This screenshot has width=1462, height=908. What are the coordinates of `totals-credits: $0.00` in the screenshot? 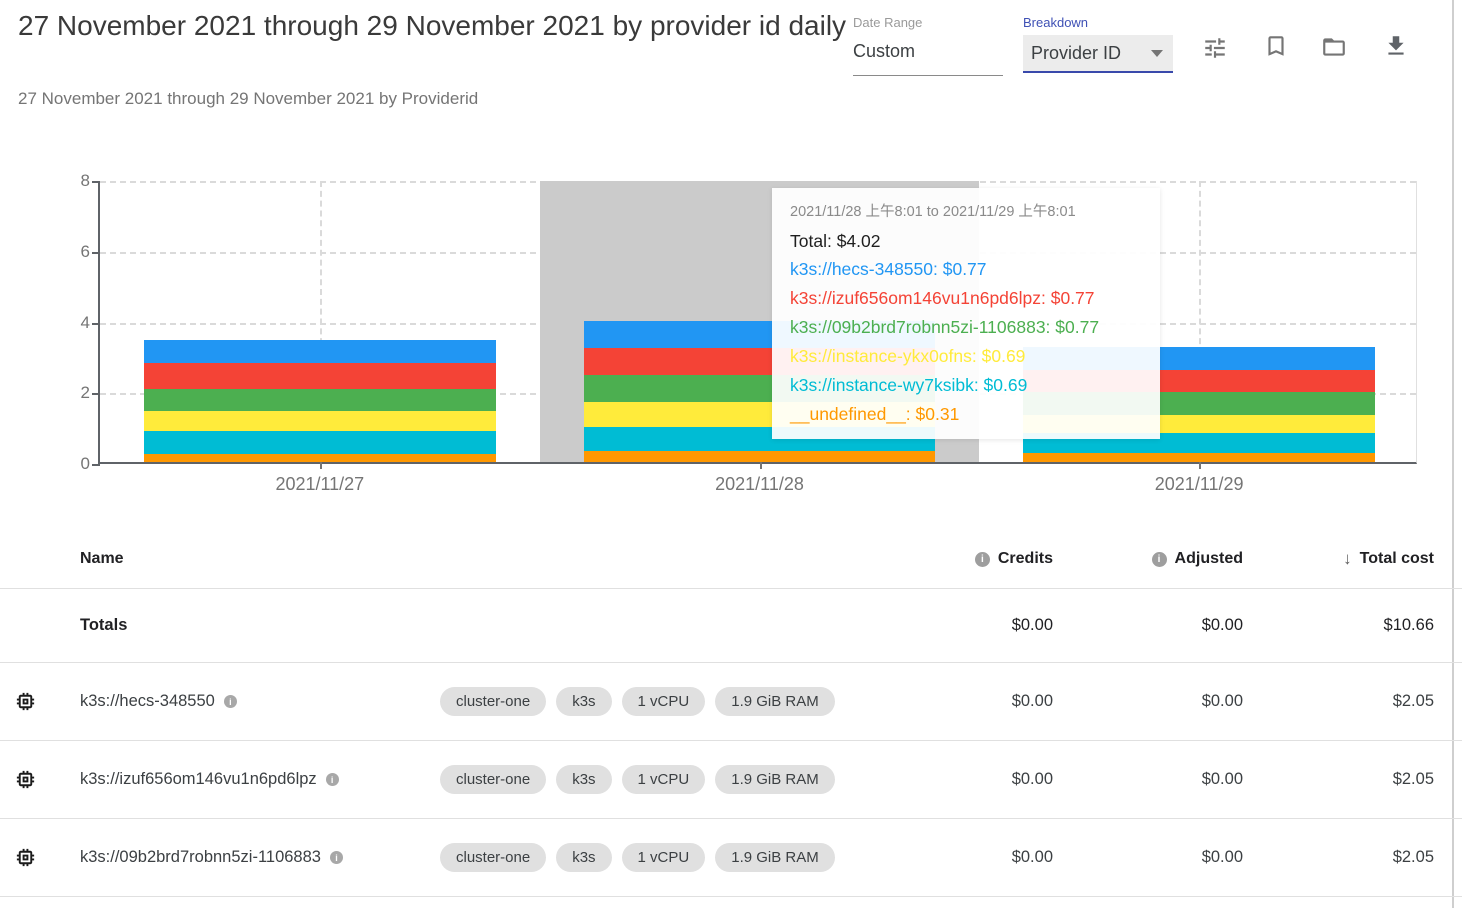 It's located at (1032, 625).